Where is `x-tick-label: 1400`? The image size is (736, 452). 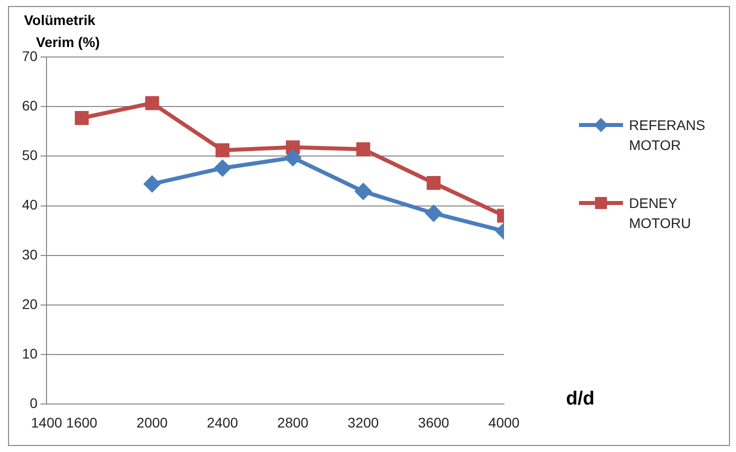
x-tick-label: 1400 is located at coordinates (46, 422).